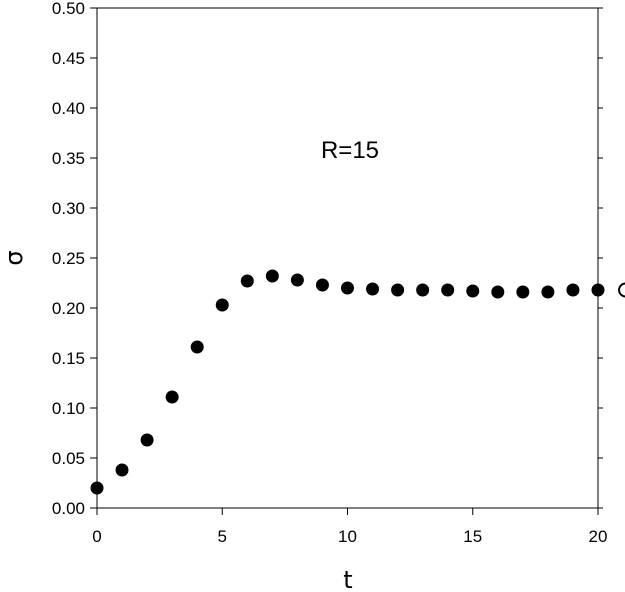 The height and width of the screenshot is (592, 625). Describe the element at coordinates (68, 9) in the screenshot. I see `y-tick-label: 0.50` at that location.